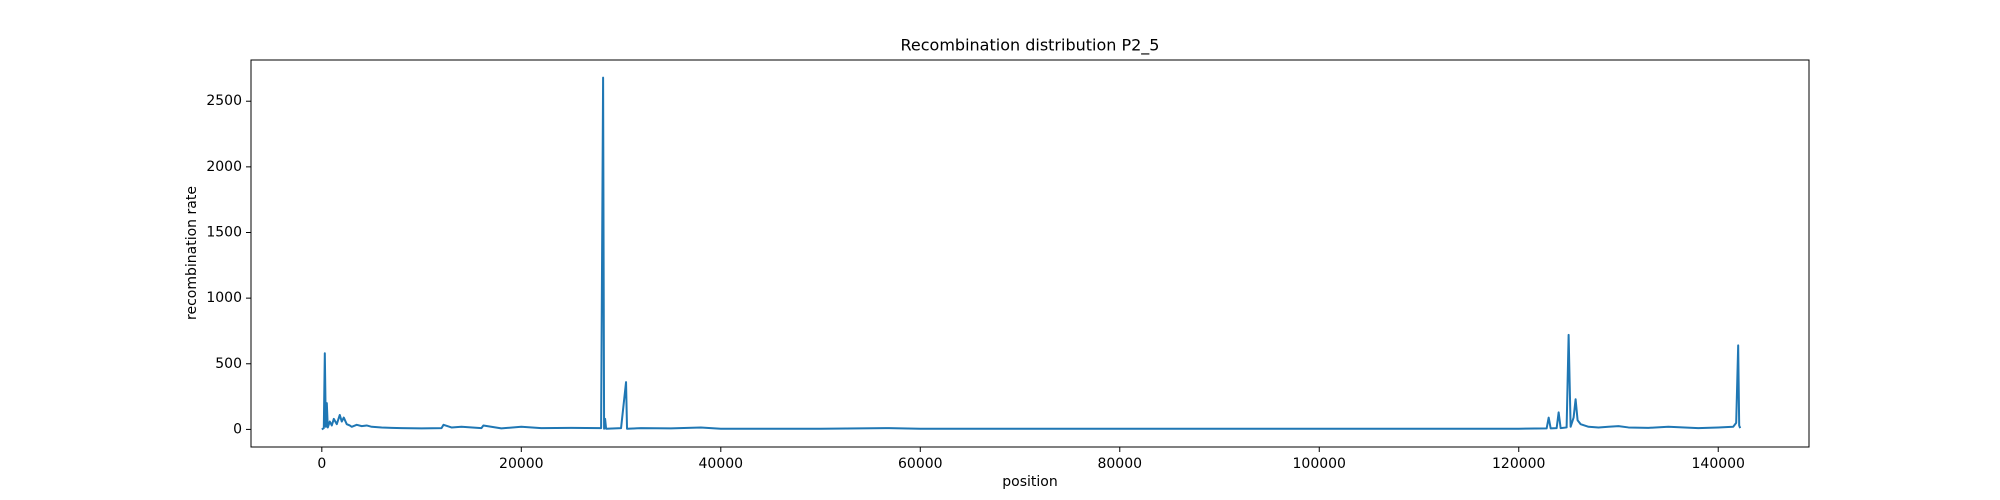 The width and height of the screenshot is (2000, 500). What do you see at coordinates (224, 232) in the screenshot?
I see `y-tick-label: 1500` at bounding box center [224, 232].